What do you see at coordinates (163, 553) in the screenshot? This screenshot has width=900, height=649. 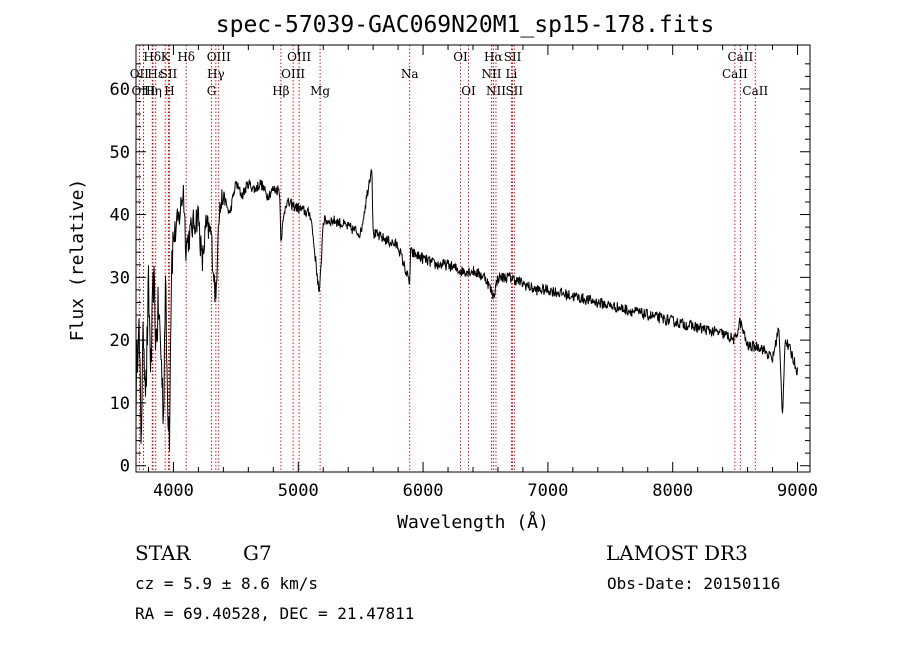 I see `object-class: STAR` at bounding box center [163, 553].